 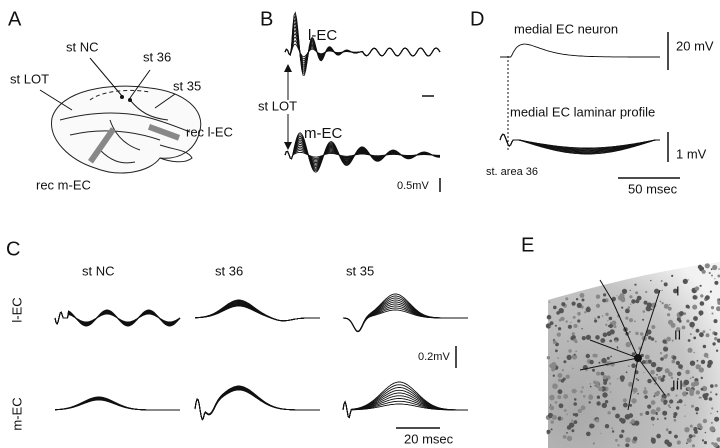 What do you see at coordinates (98, 270) in the screenshot?
I see `column-label: st NC` at bounding box center [98, 270].